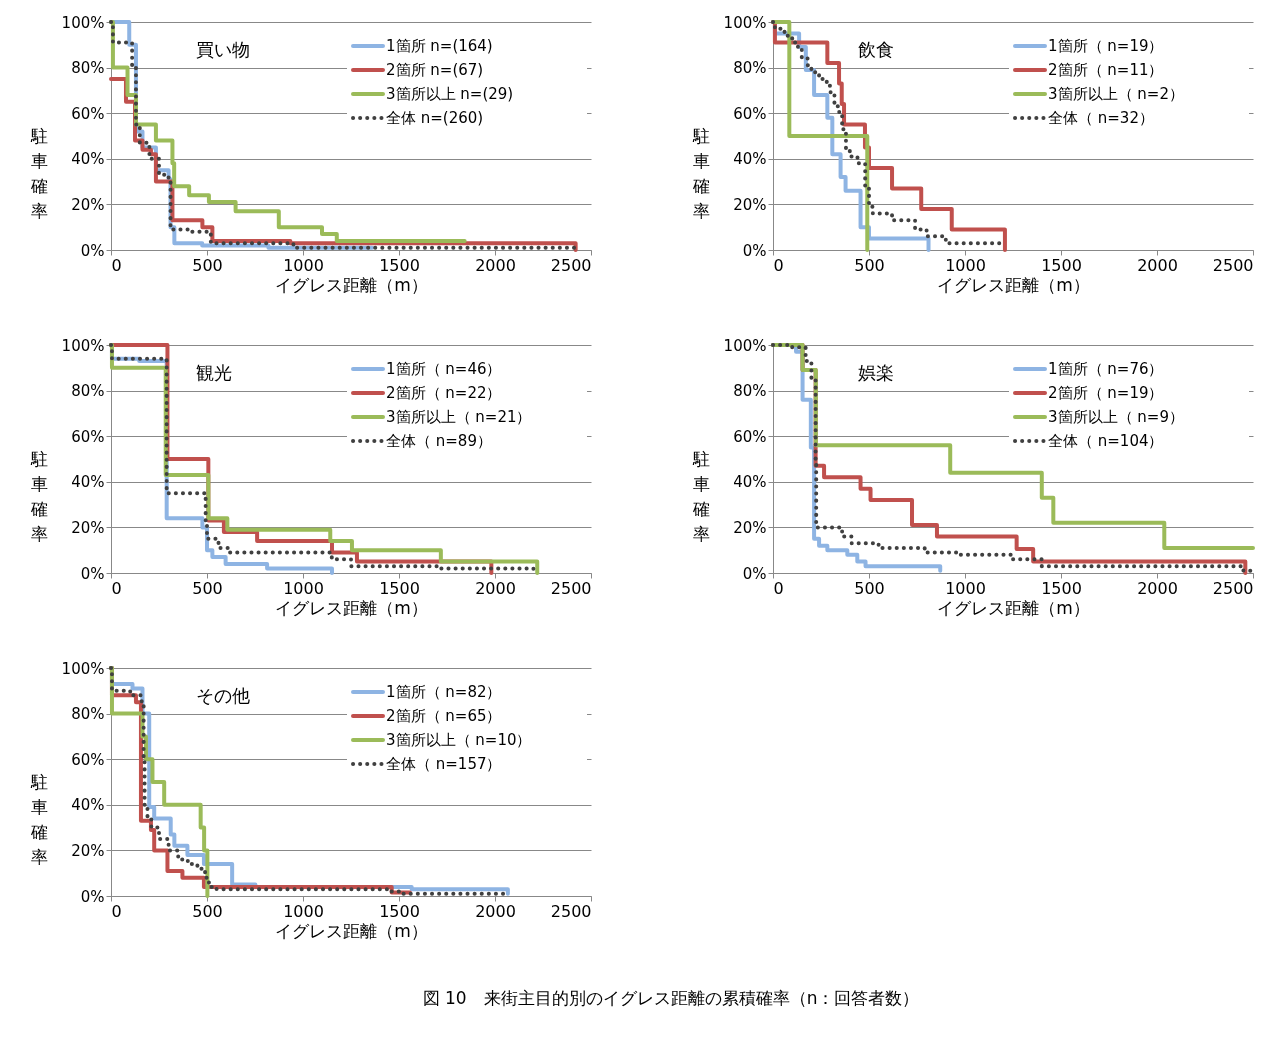  What do you see at coordinates (214, 372) in the screenshot?
I see `text: 観光` at bounding box center [214, 372].